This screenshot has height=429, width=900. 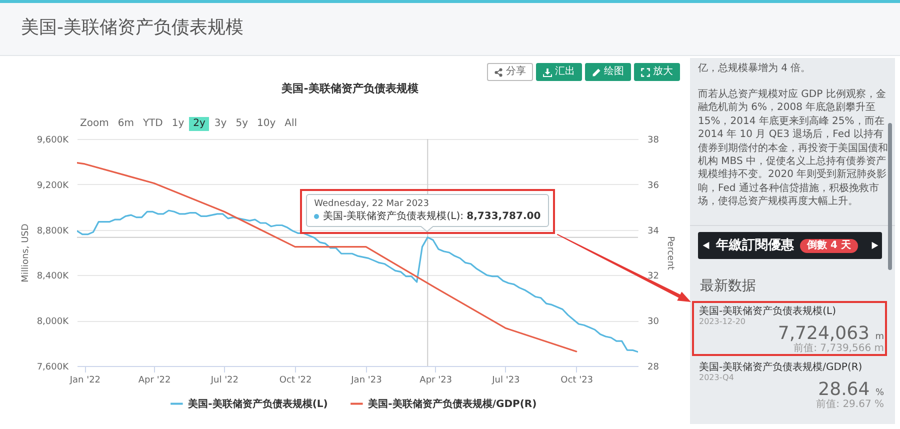 What do you see at coordinates (199, 124) in the screenshot?
I see `range-button: 2y` at bounding box center [199, 124].